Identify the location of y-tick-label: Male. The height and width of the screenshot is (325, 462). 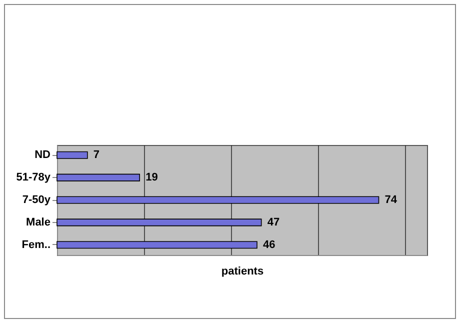
(38, 222).